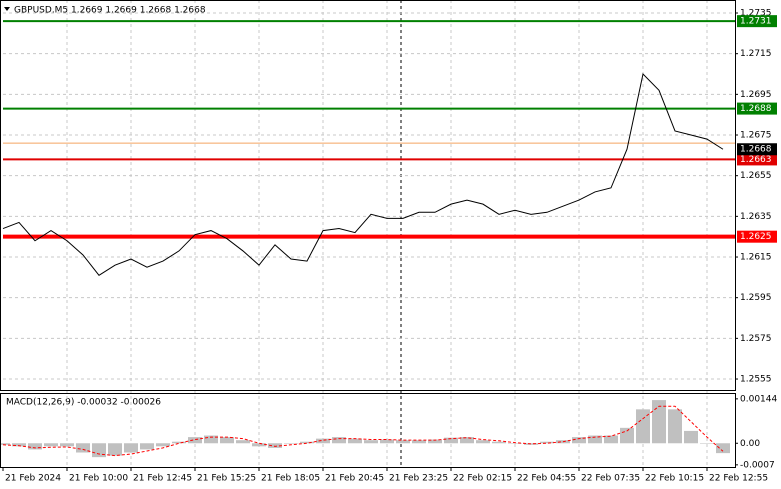  Describe the element at coordinates (756, 217) in the screenshot. I see `y-tick-label: 1.2635` at that location.